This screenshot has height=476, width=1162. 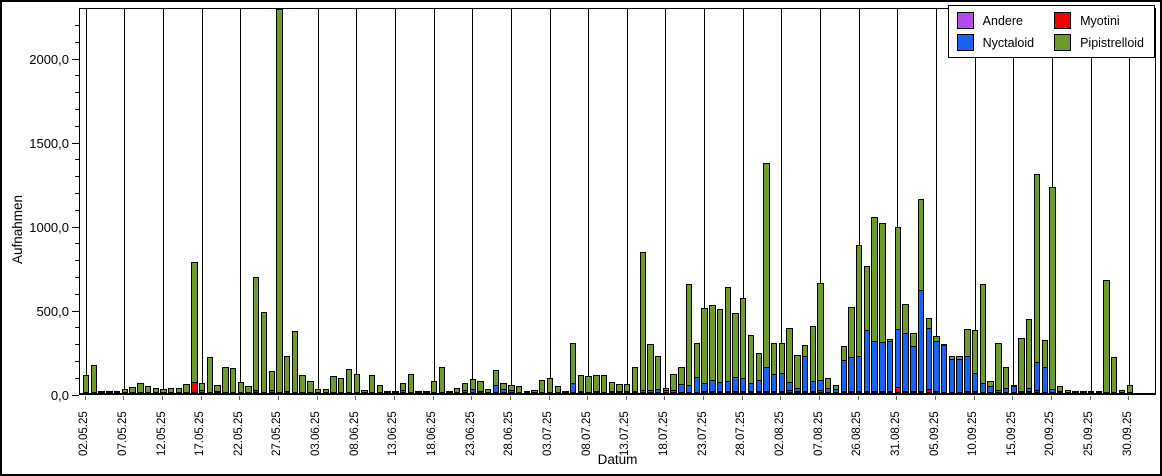 I want to click on x-tick-label: 07.05.25, so click(x=122, y=433).